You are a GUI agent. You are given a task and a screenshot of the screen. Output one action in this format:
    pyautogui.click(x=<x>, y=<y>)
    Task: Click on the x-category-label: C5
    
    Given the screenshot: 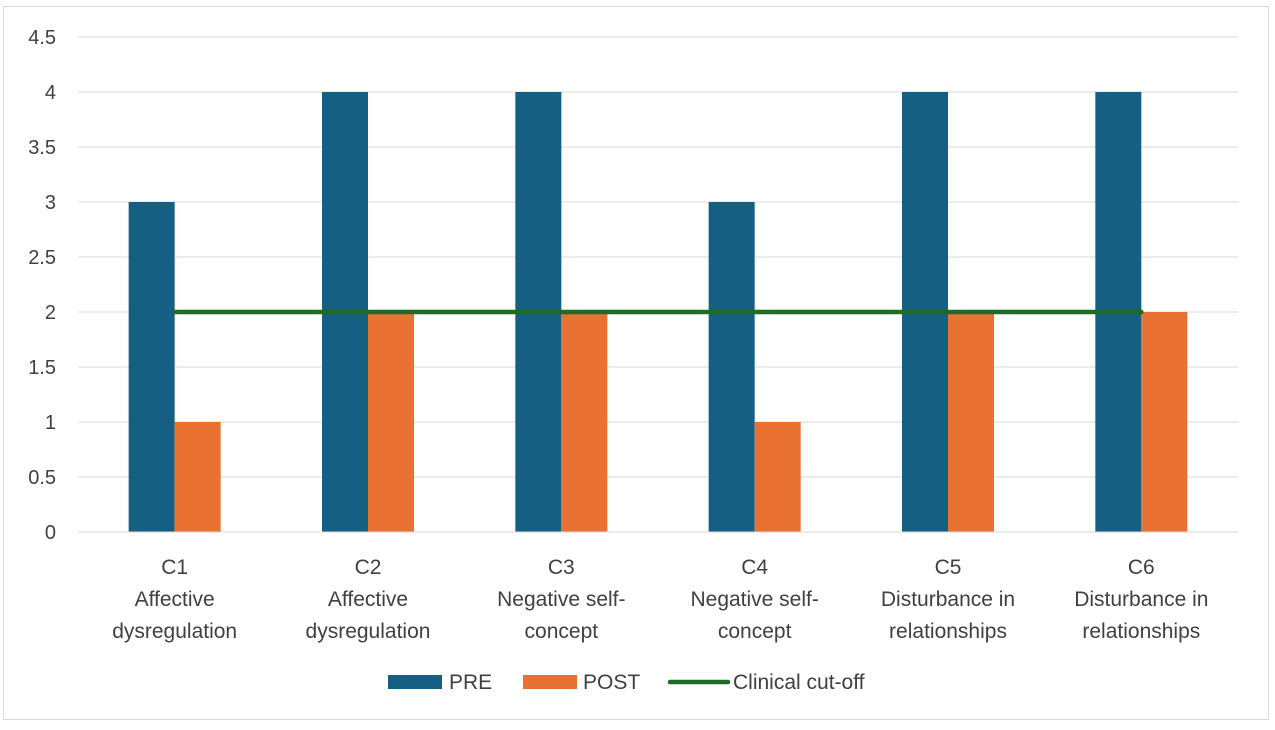 What is the action you would take?
    pyautogui.click(x=948, y=567)
    